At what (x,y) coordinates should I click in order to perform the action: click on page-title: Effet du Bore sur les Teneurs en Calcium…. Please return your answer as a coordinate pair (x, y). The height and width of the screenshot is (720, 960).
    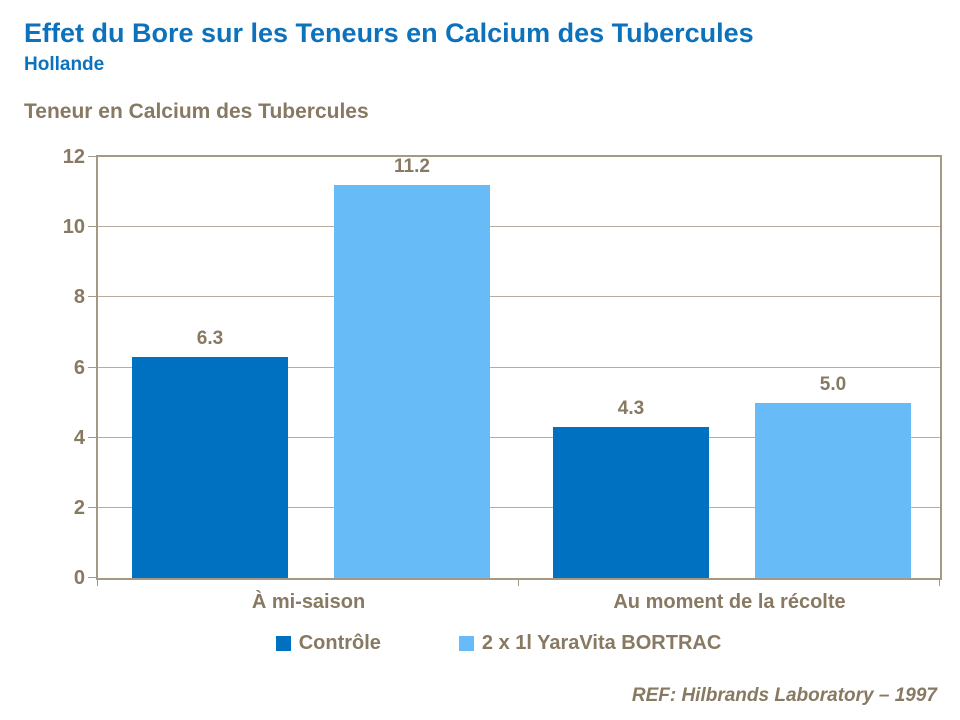
    Looking at the image, I should click on (389, 33).